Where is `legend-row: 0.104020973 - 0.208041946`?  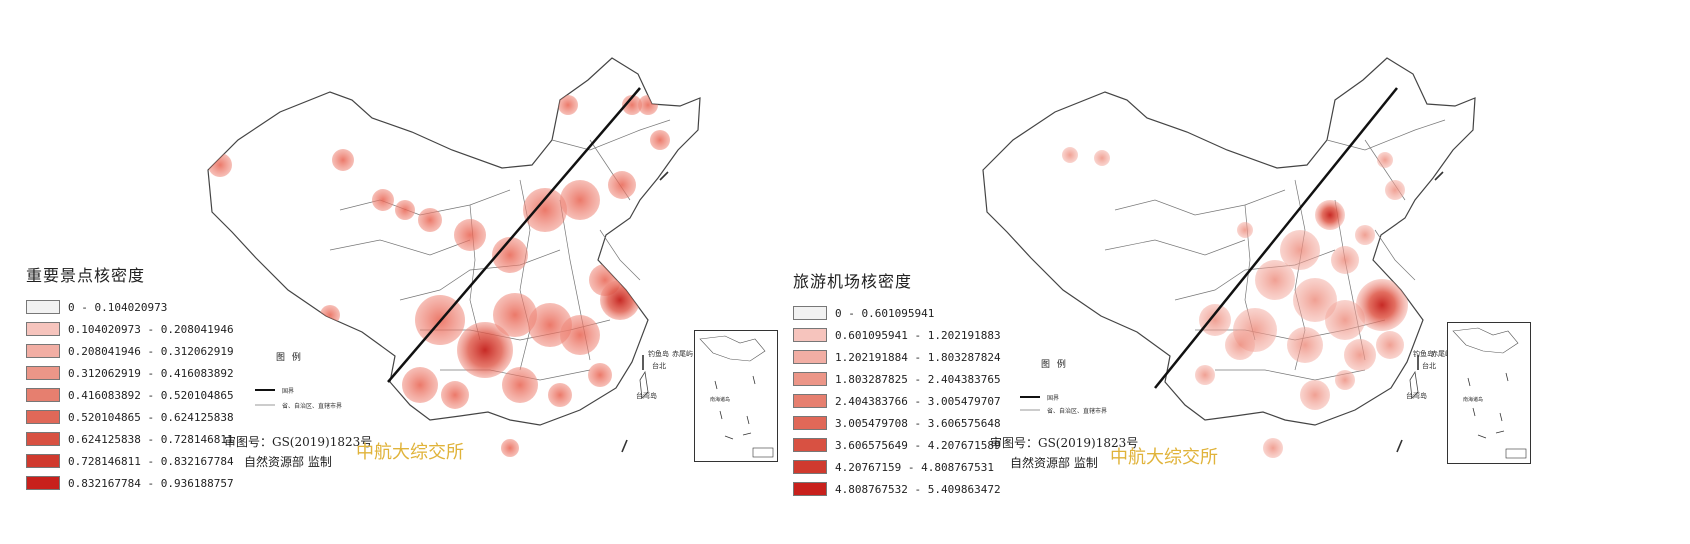 legend-row: 0.104020973 - 0.208041946 is located at coordinates (130, 329).